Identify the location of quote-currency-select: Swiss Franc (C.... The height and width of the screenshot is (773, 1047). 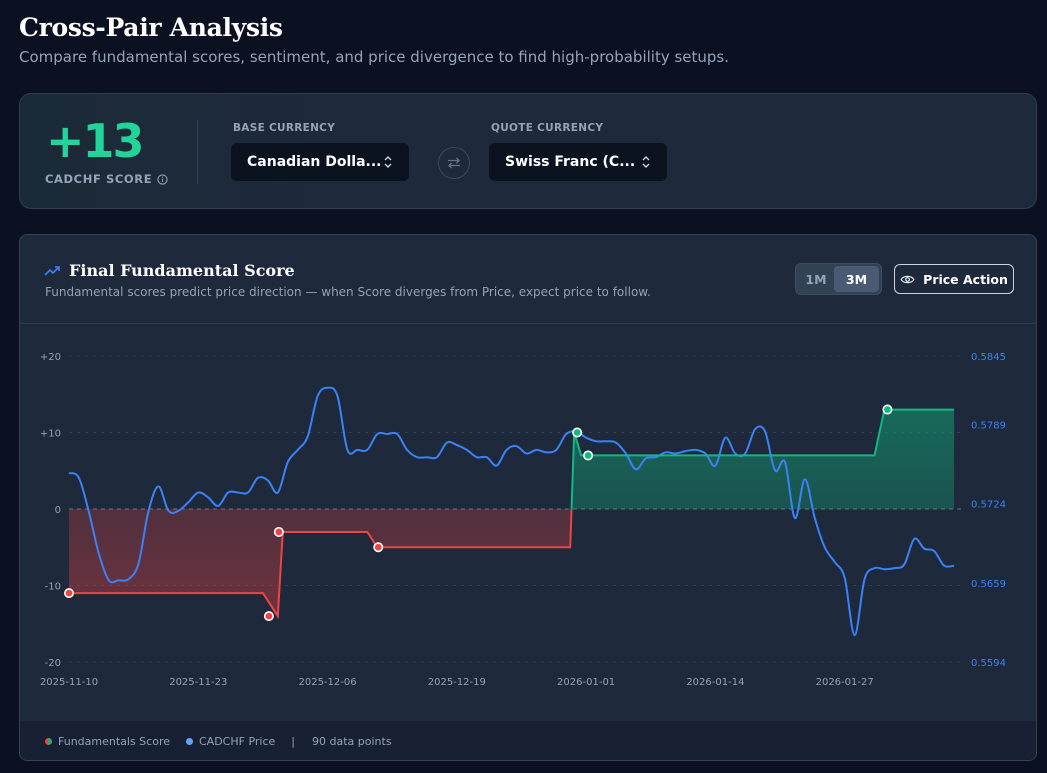
(578, 162).